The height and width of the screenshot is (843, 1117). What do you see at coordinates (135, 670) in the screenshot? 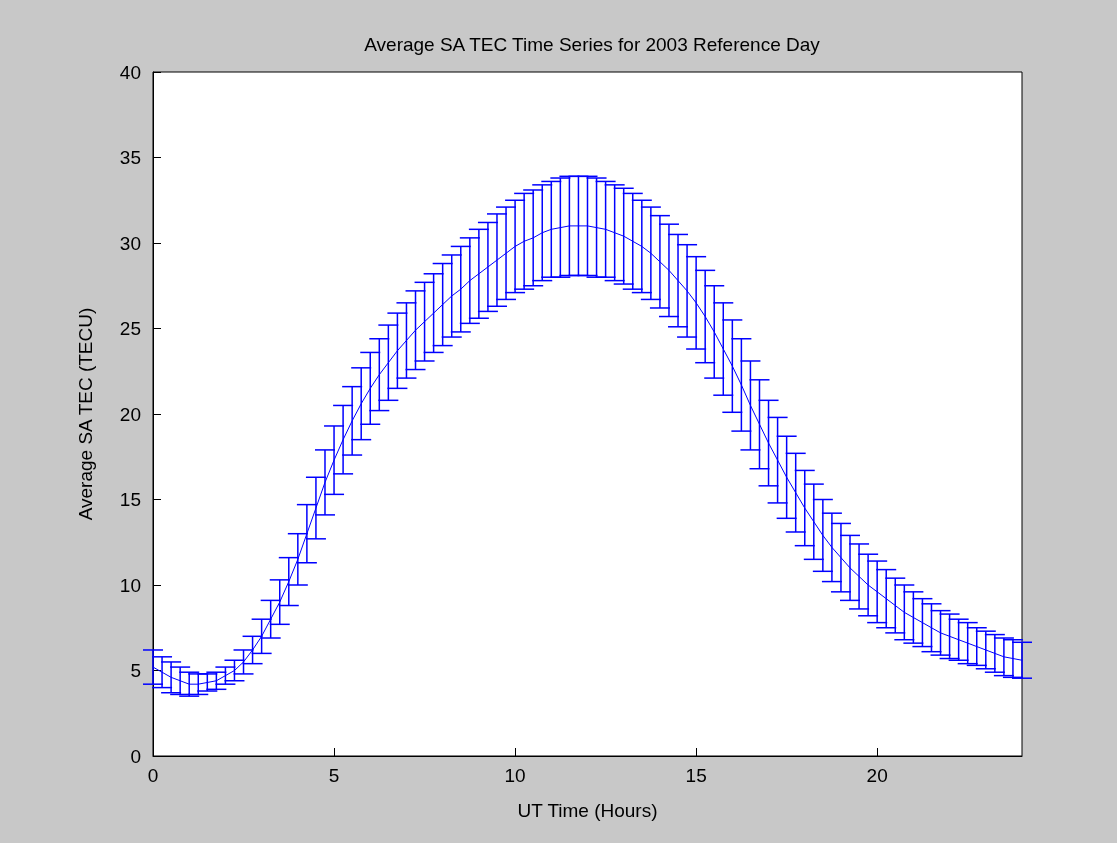
I see `y-tick-label: 5` at bounding box center [135, 670].